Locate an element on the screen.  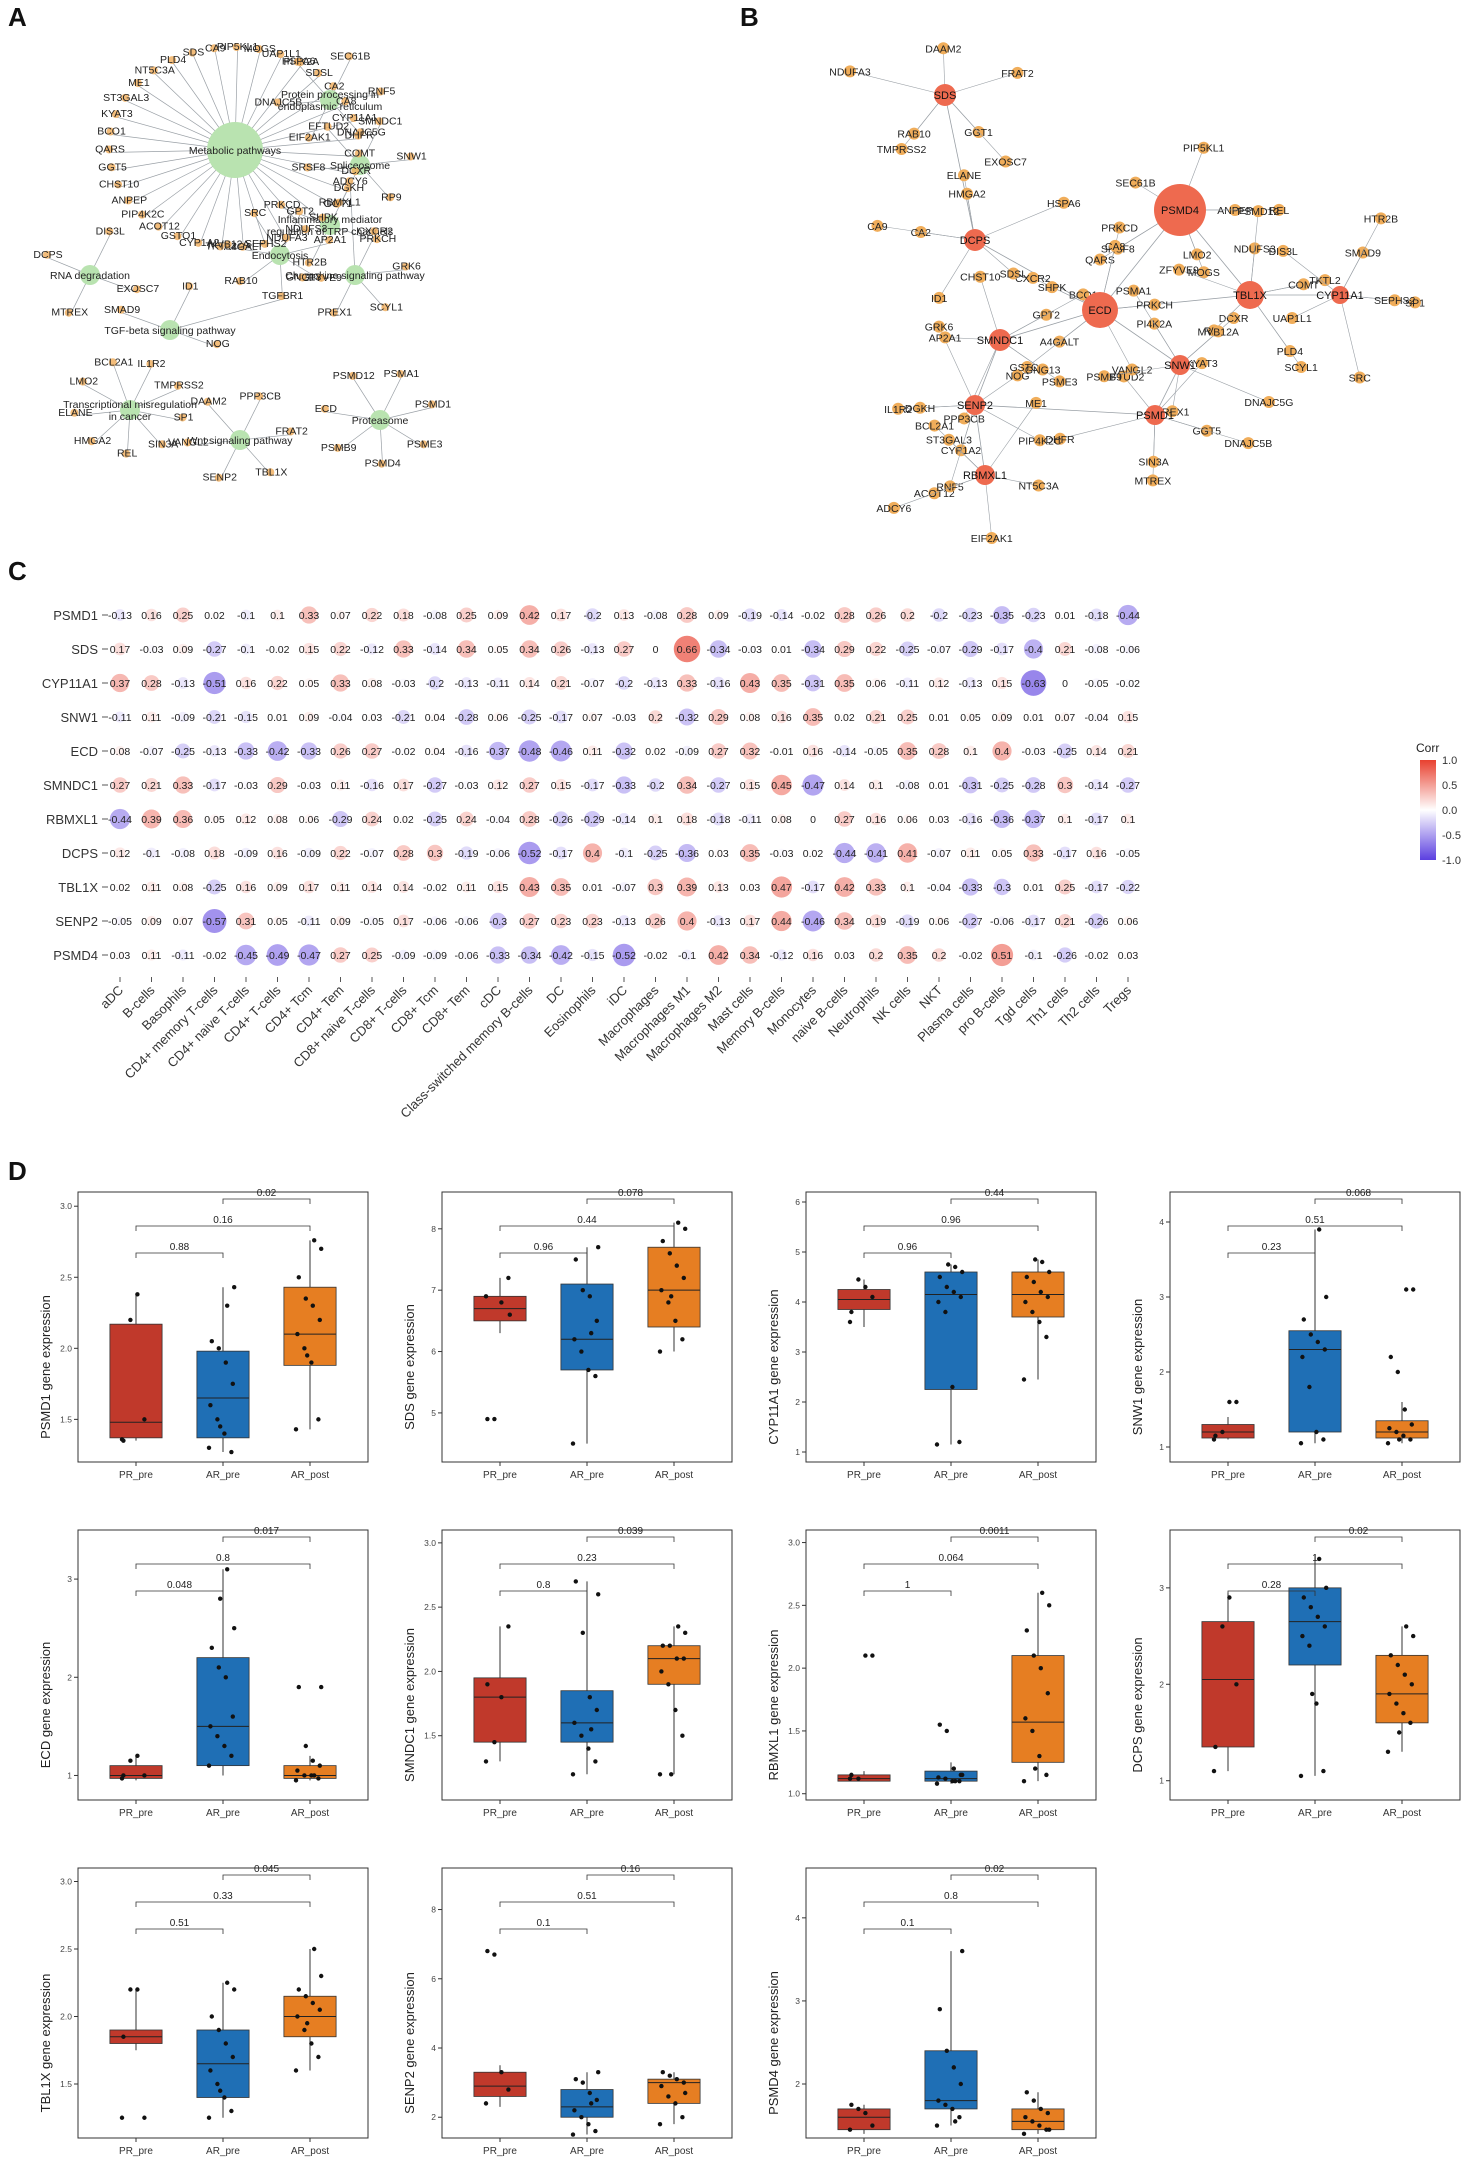
heatmap-value: -0.36 is located at coordinates (687, 854).